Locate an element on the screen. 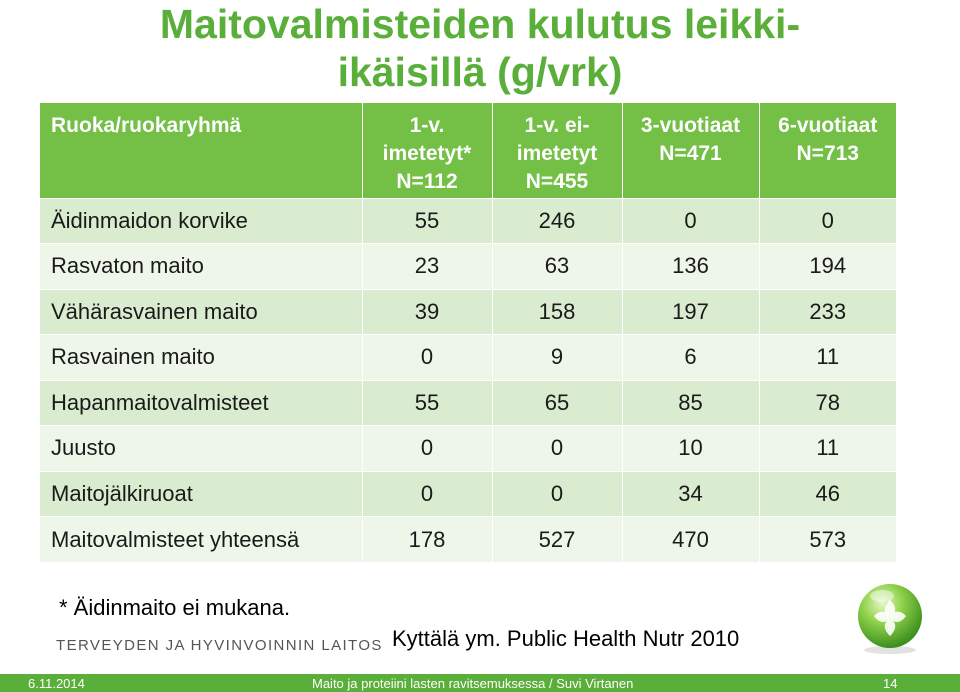 Image resolution: width=960 pixels, height=692 pixels. table-row: Rasvaton maito 23 63 136 194 is located at coordinates (468, 266).